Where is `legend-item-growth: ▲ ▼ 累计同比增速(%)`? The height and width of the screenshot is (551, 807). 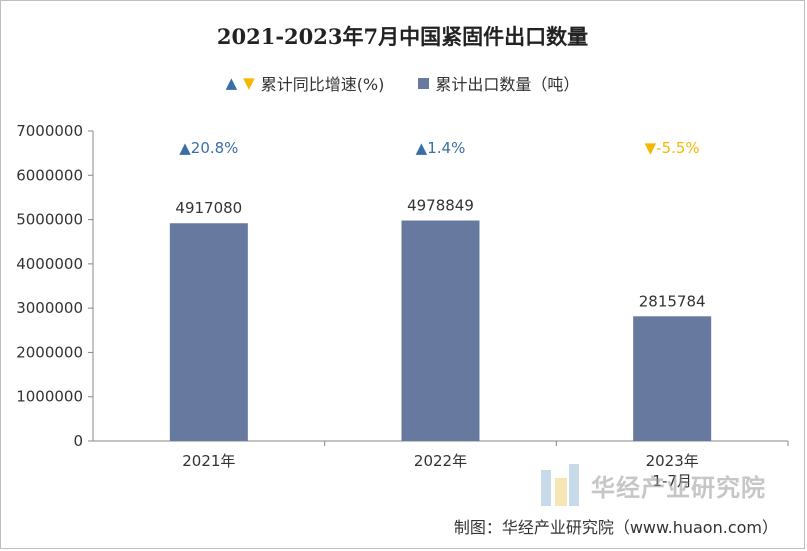
legend-item-growth: ▲ ▼ 累计同比增速(%) is located at coordinates (305, 83).